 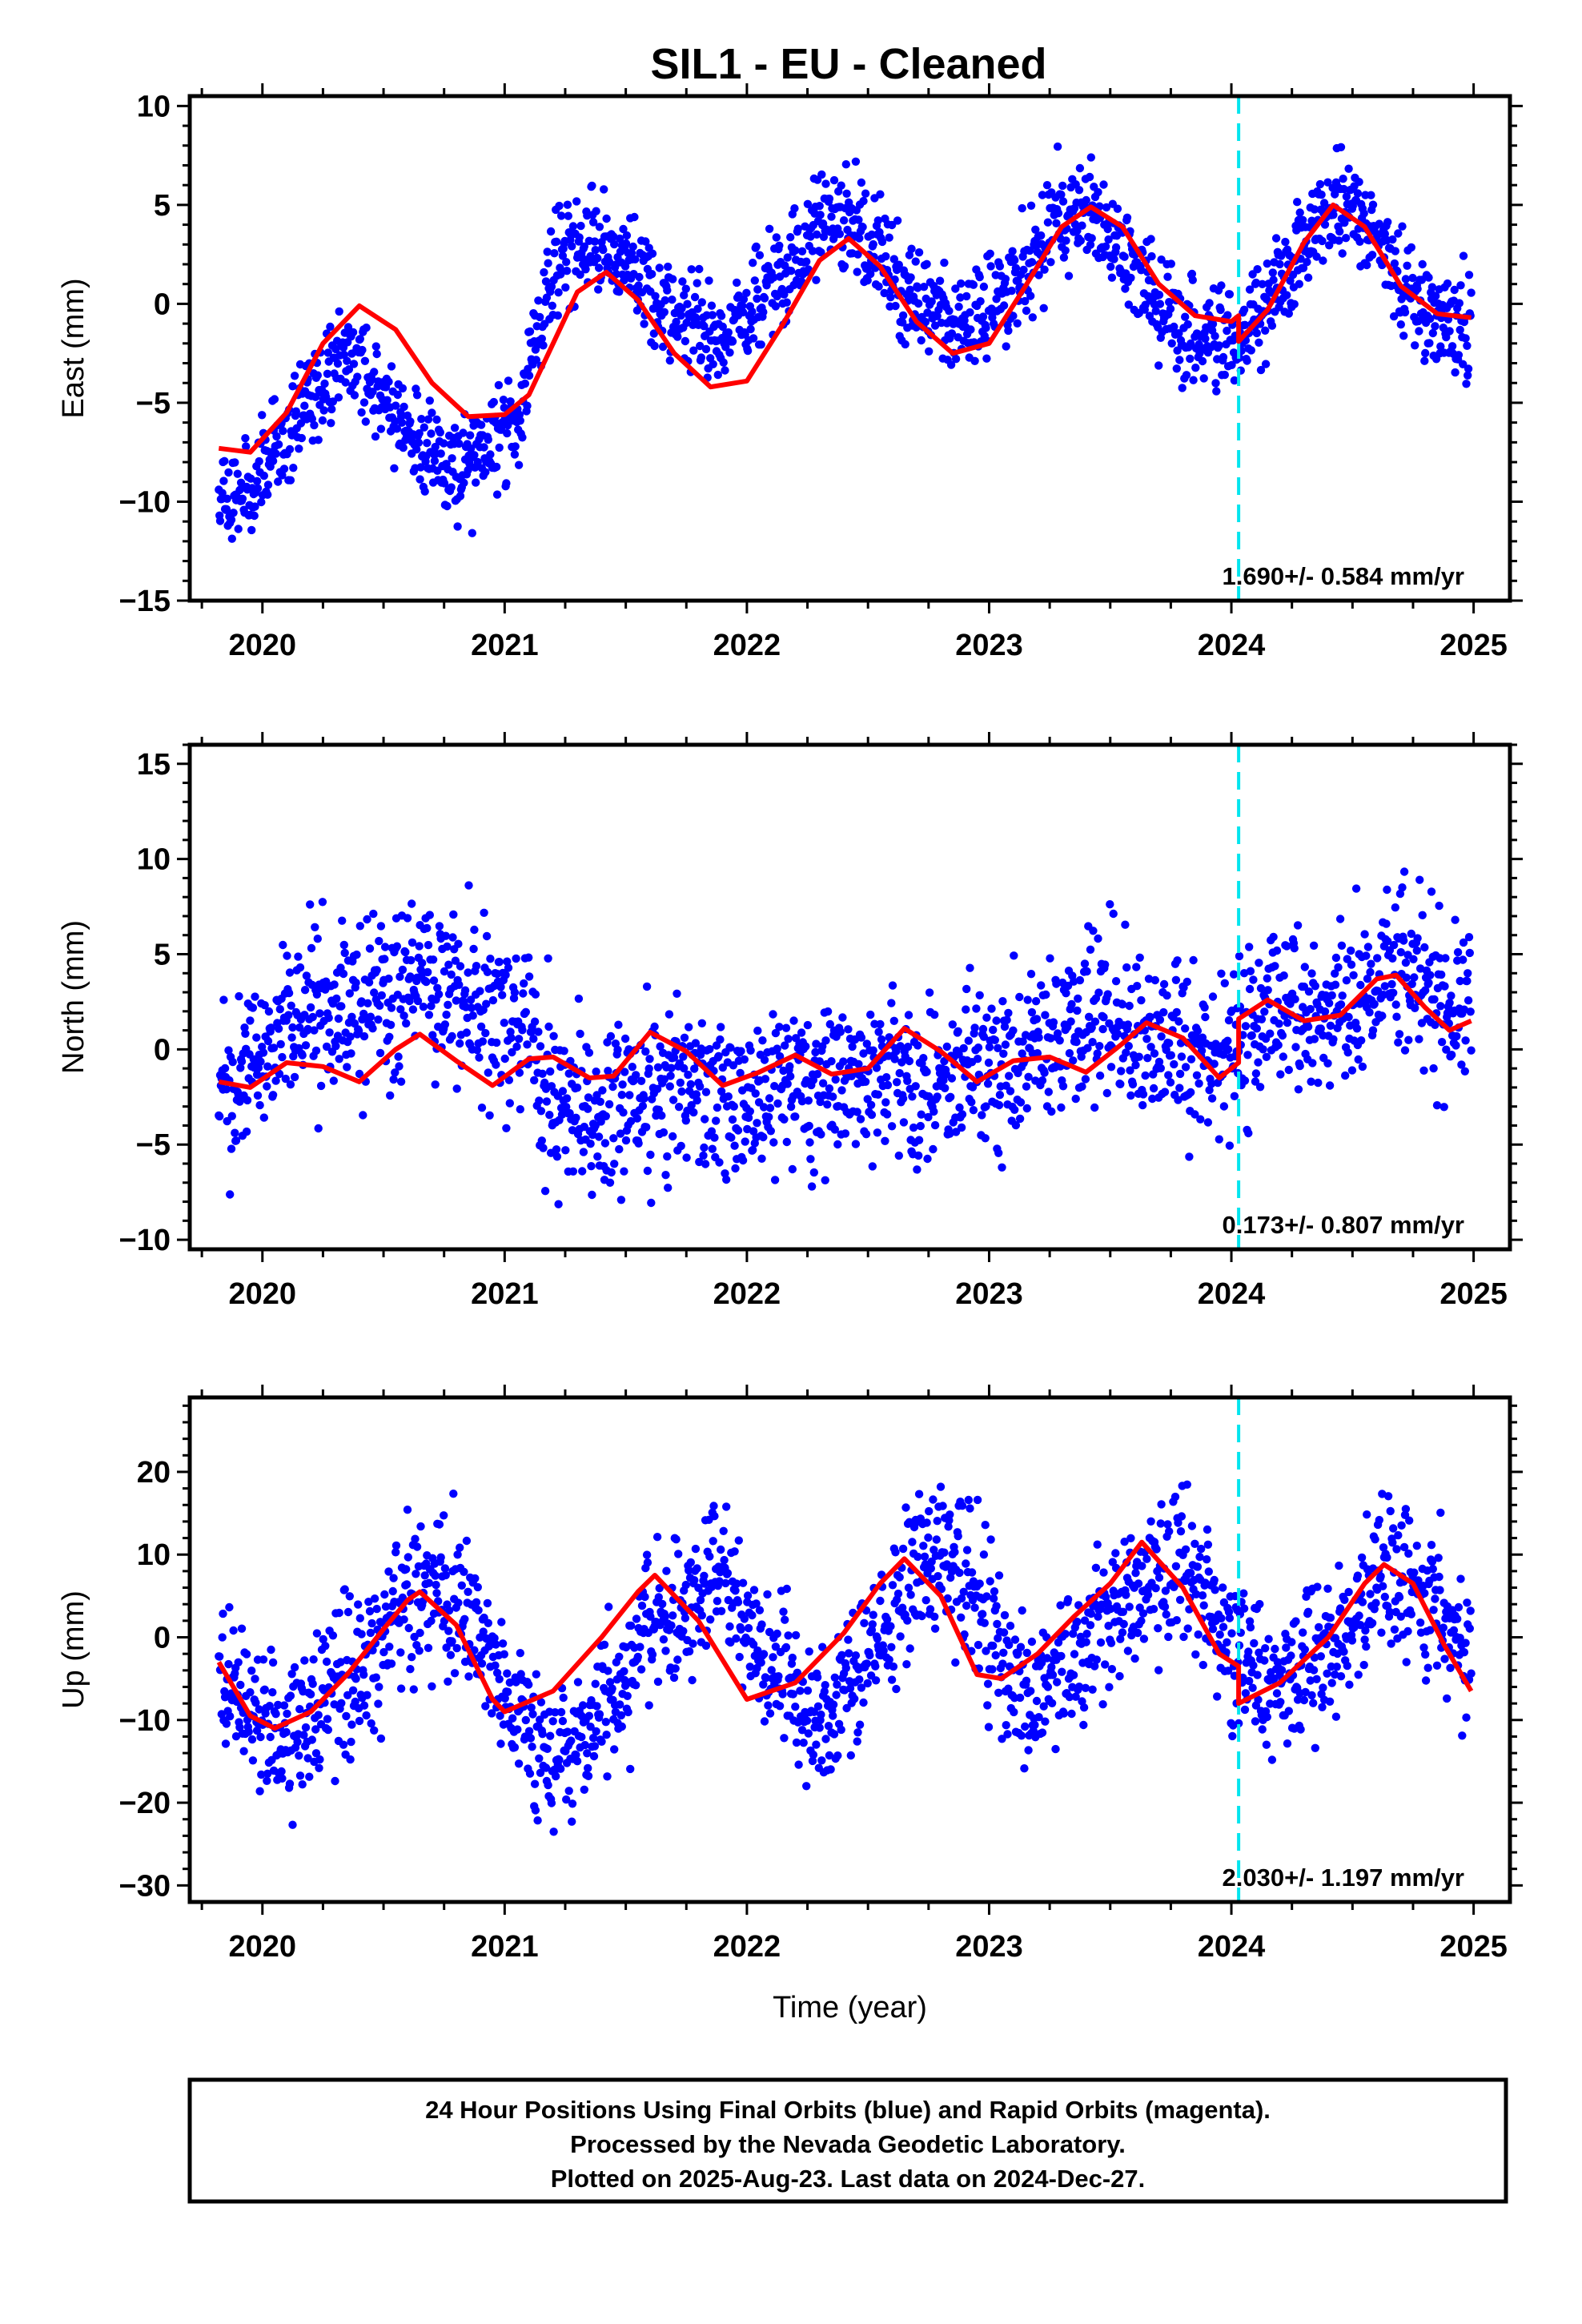 What do you see at coordinates (747, 1294) in the screenshot?
I see `x-tick-label: 2022` at bounding box center [747, 1294].